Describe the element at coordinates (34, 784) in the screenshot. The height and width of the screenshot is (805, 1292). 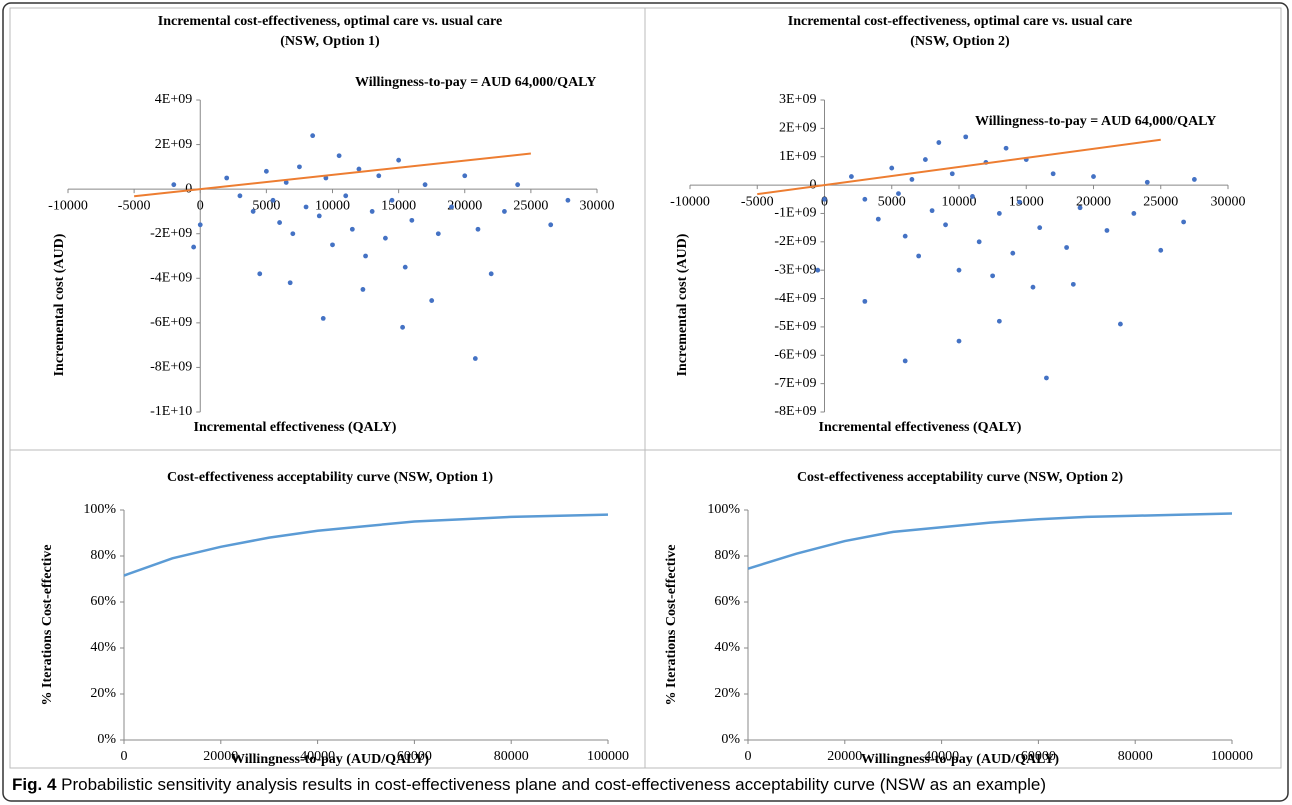
I see `caption-label: Fig. 4` at that location.